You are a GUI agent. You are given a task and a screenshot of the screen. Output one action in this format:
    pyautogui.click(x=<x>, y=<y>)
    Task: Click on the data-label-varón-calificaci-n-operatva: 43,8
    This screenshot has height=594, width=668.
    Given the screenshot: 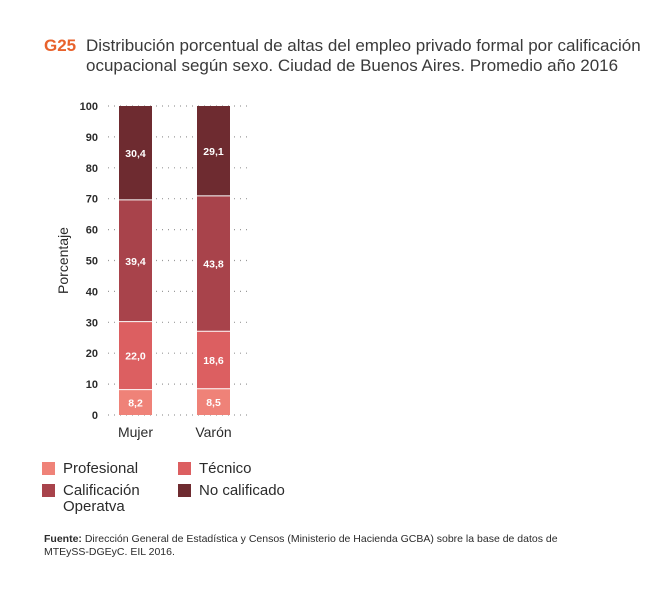 What is the action you would take?
    pyautogui.click(x=213, y=265)
    